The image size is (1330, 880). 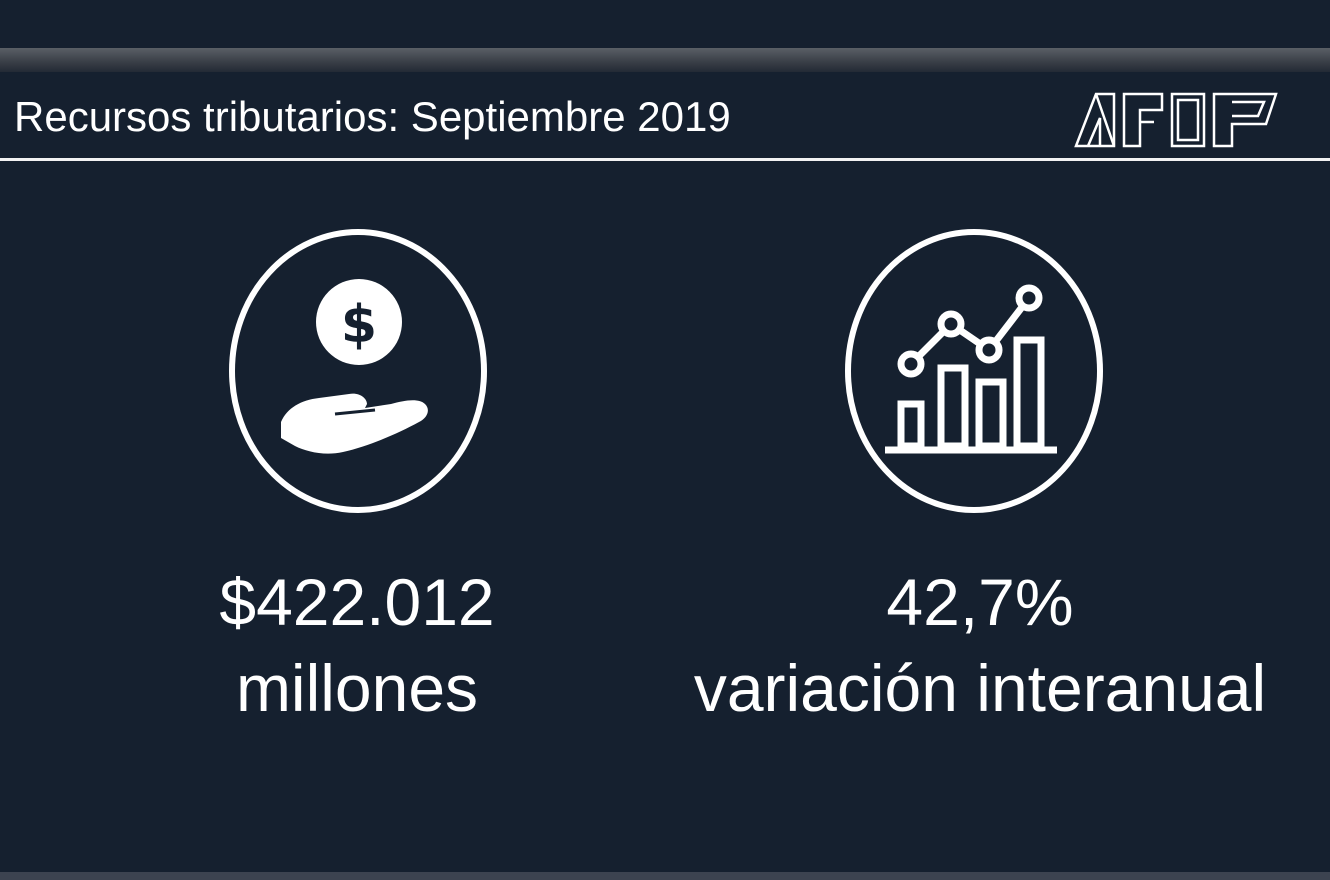 What do you see at coordinates (665, 60) in the screenshot?
I see `top-band` at bounding box center [665, 60].